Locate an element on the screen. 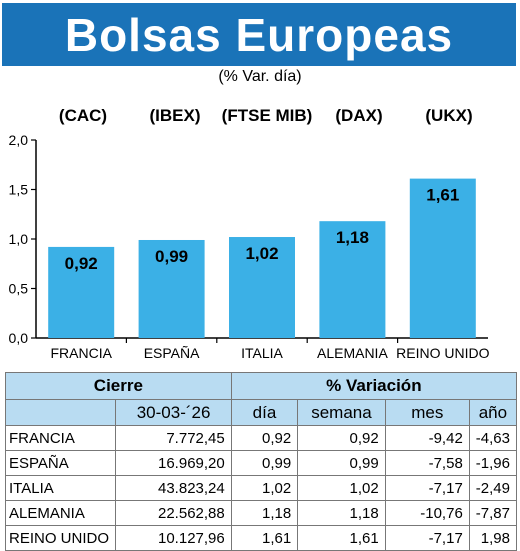 The image size is (520, 551). cell-pais: FRANCIA is located at coordinates (60, 438).